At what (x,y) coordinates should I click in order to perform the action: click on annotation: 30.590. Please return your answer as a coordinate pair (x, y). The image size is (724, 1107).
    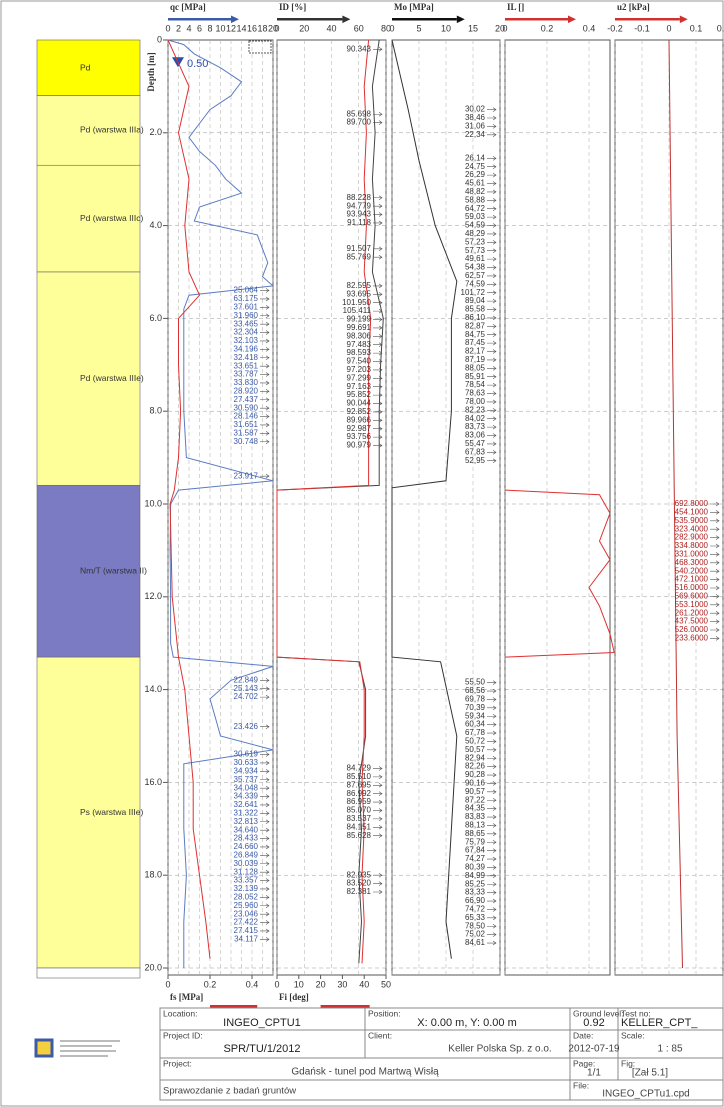
    Looking at the image, I should click on (246, 407).